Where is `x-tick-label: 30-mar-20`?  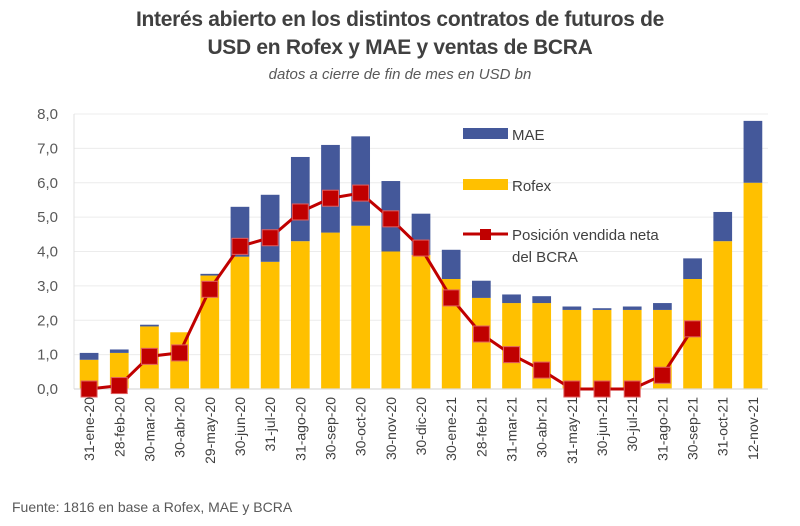
x-tick-label: 30-mar-20 is located at coordinates (149, 429).